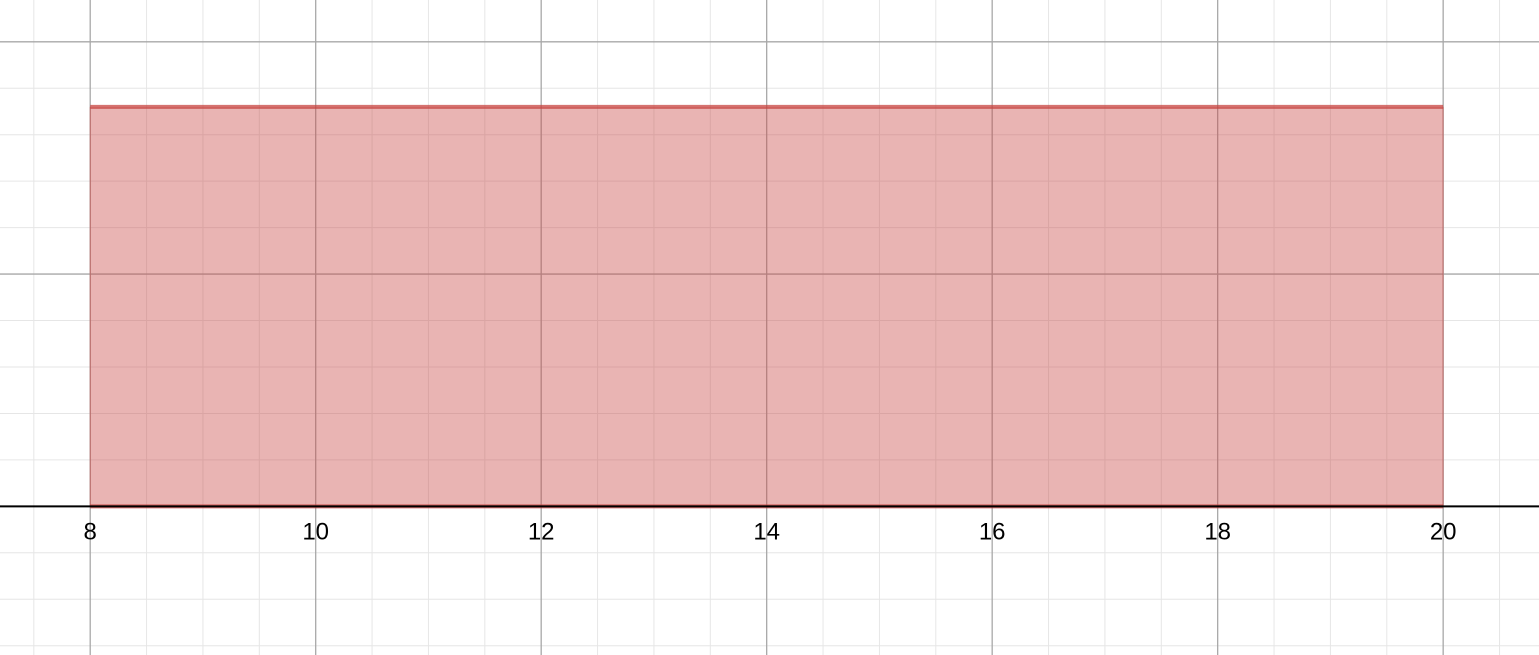 This screenshot has width=1539, height=655. Describe the element at coordinates (90, 531) in the screenshot. I see `x-tick-label: 8` at that location.